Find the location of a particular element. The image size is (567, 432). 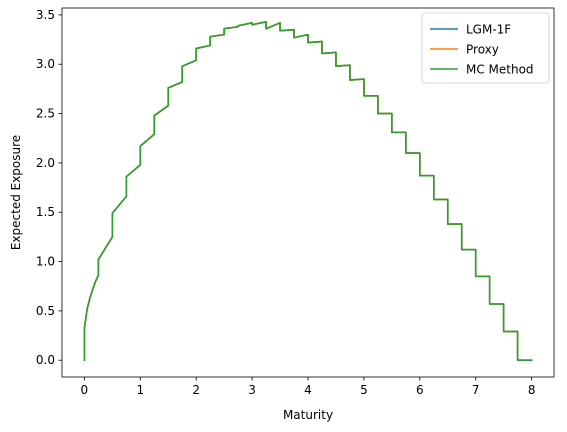

y-tick-label: 2.0 is located at coordinates (45, 163).